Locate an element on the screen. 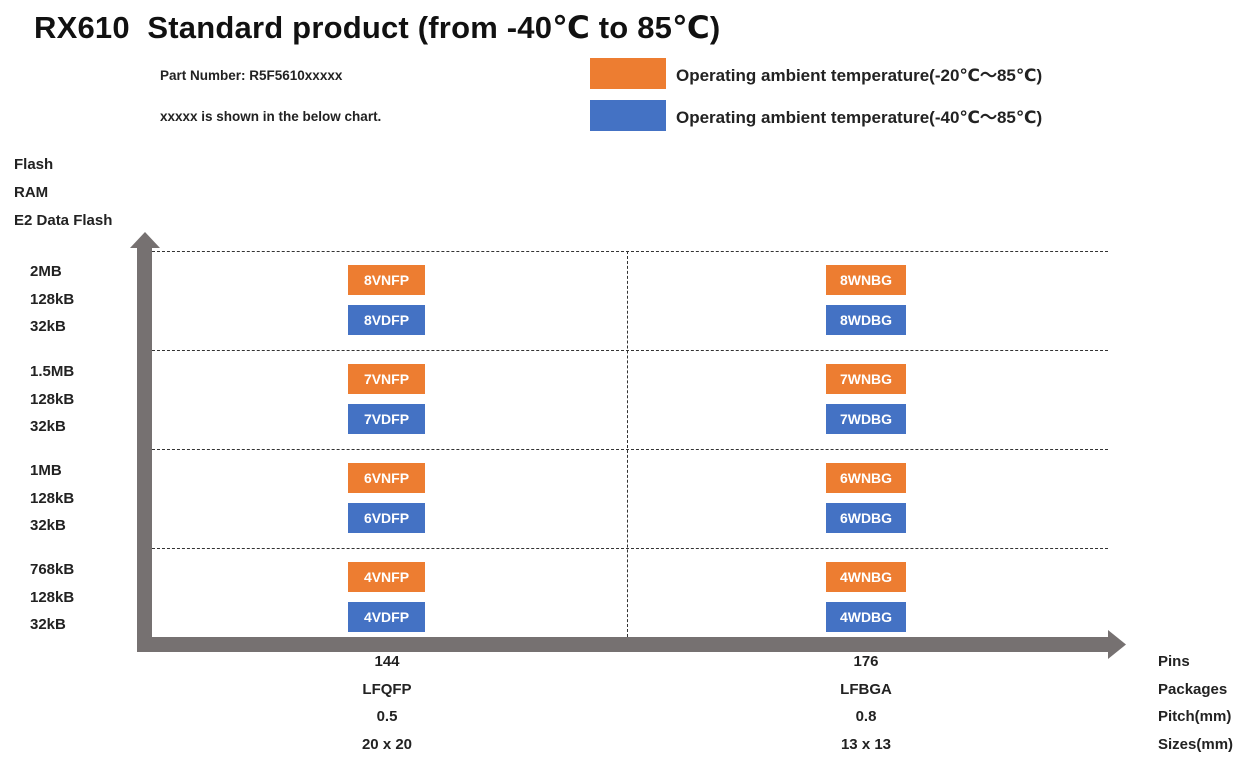  x-col-package: LFQFP is located at coordinates (387, 689).